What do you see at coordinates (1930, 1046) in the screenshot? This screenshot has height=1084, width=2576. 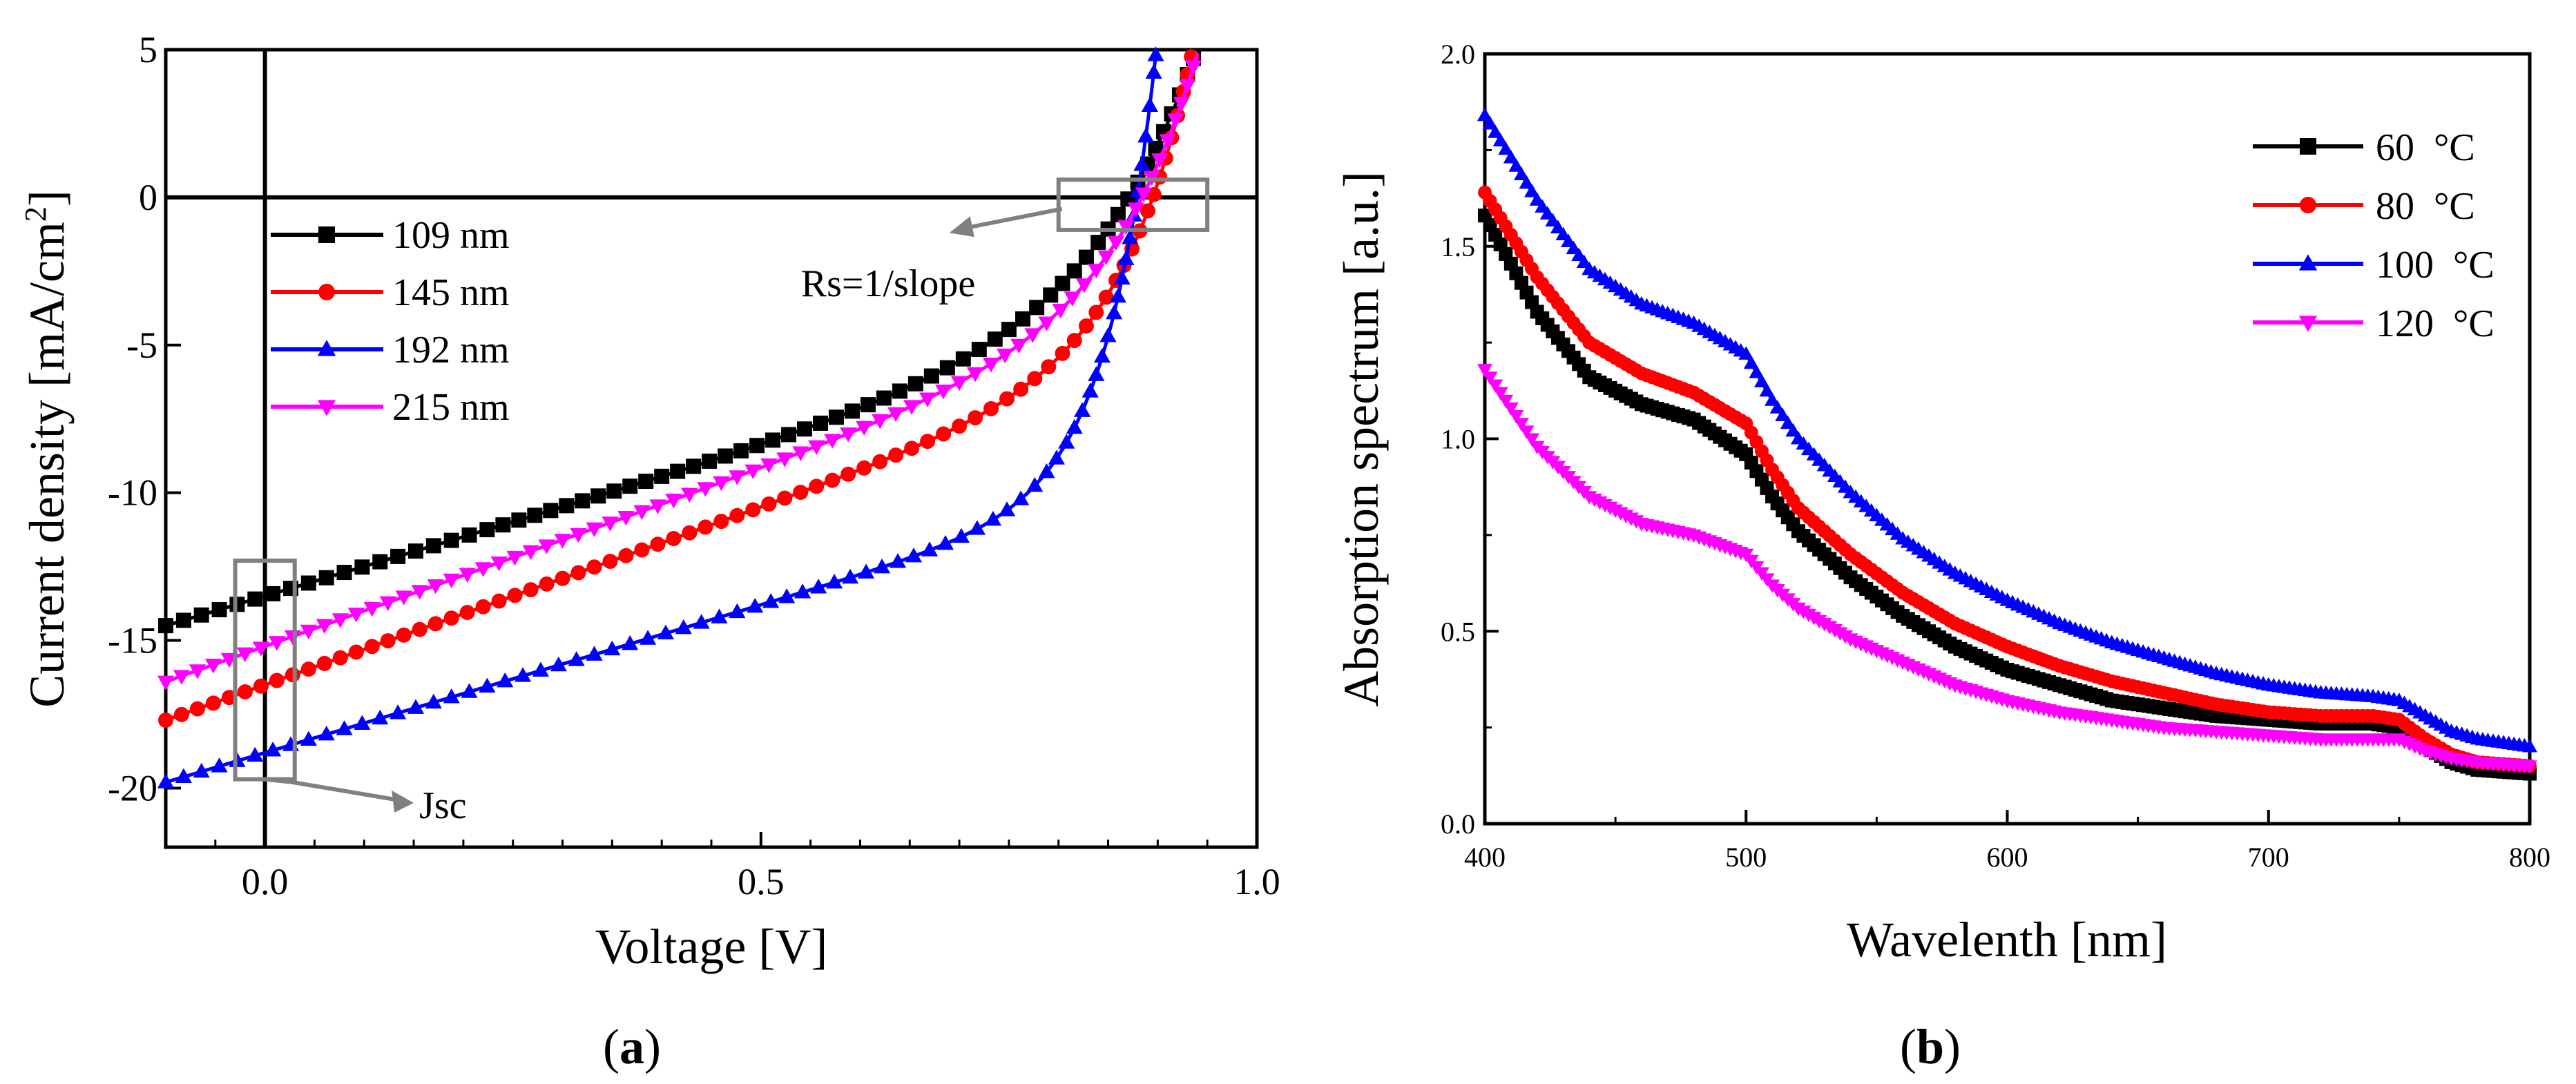 I see `panel-b-label: (b)` at bounding box center [1930, 1046].